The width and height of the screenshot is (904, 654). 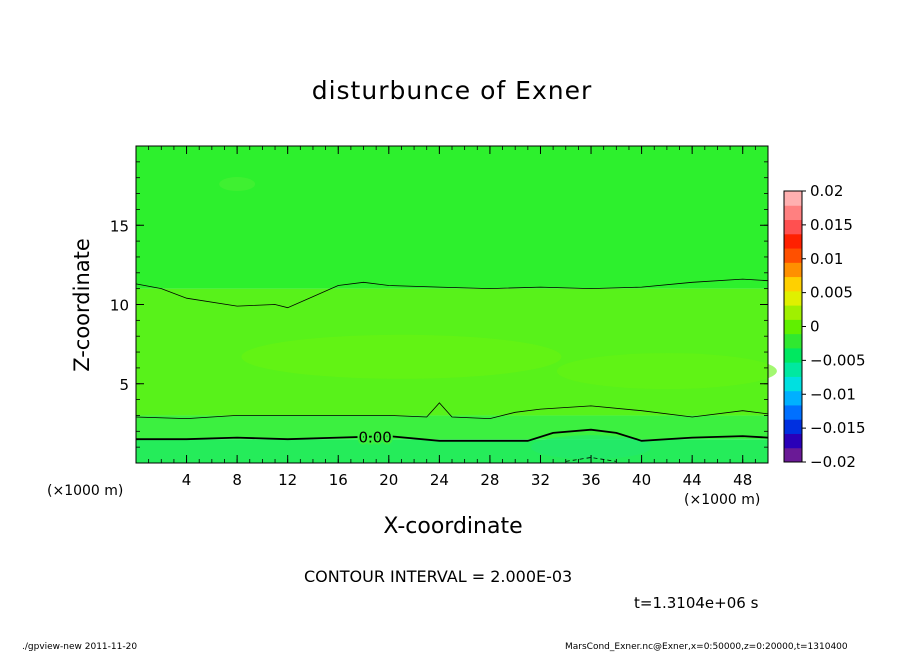 What do you see at coordinates (826, 191) in the screenshot?
I see `colorbar-tick-label: 0.02` at bounding box center [826, 191].